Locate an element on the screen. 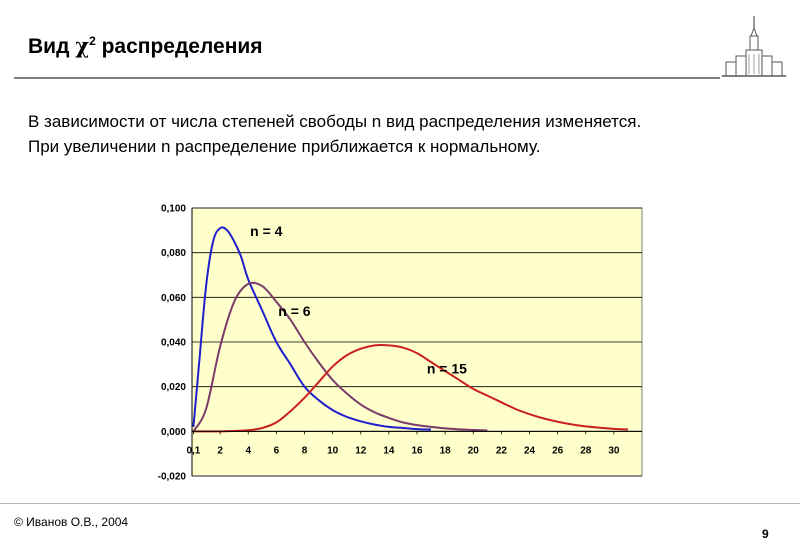 This screenshot has width=800, height=553. x-tick-label: 22 is located at coordinates (502, 450).